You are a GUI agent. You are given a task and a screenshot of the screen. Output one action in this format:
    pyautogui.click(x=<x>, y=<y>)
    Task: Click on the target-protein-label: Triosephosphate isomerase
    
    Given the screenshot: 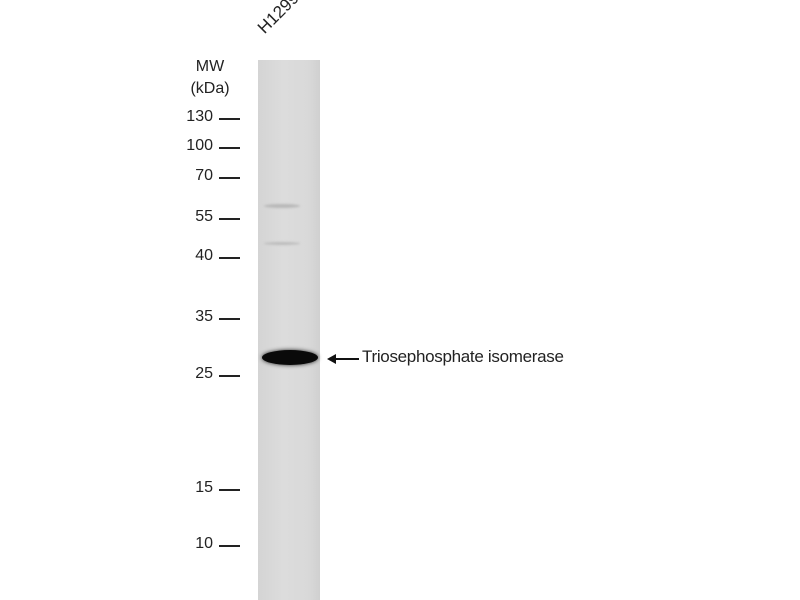 What is the action you would take?
    pyautogui.click(x=463, y=356)
    